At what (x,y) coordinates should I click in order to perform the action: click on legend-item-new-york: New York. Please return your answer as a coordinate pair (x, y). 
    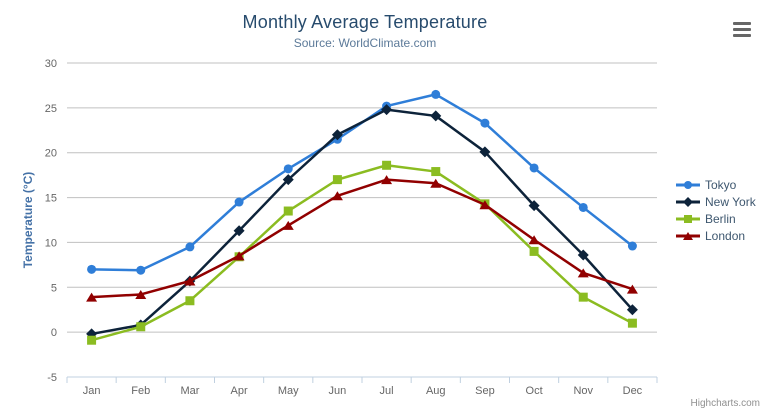
    Looking at the image, I should click on (716, 201).